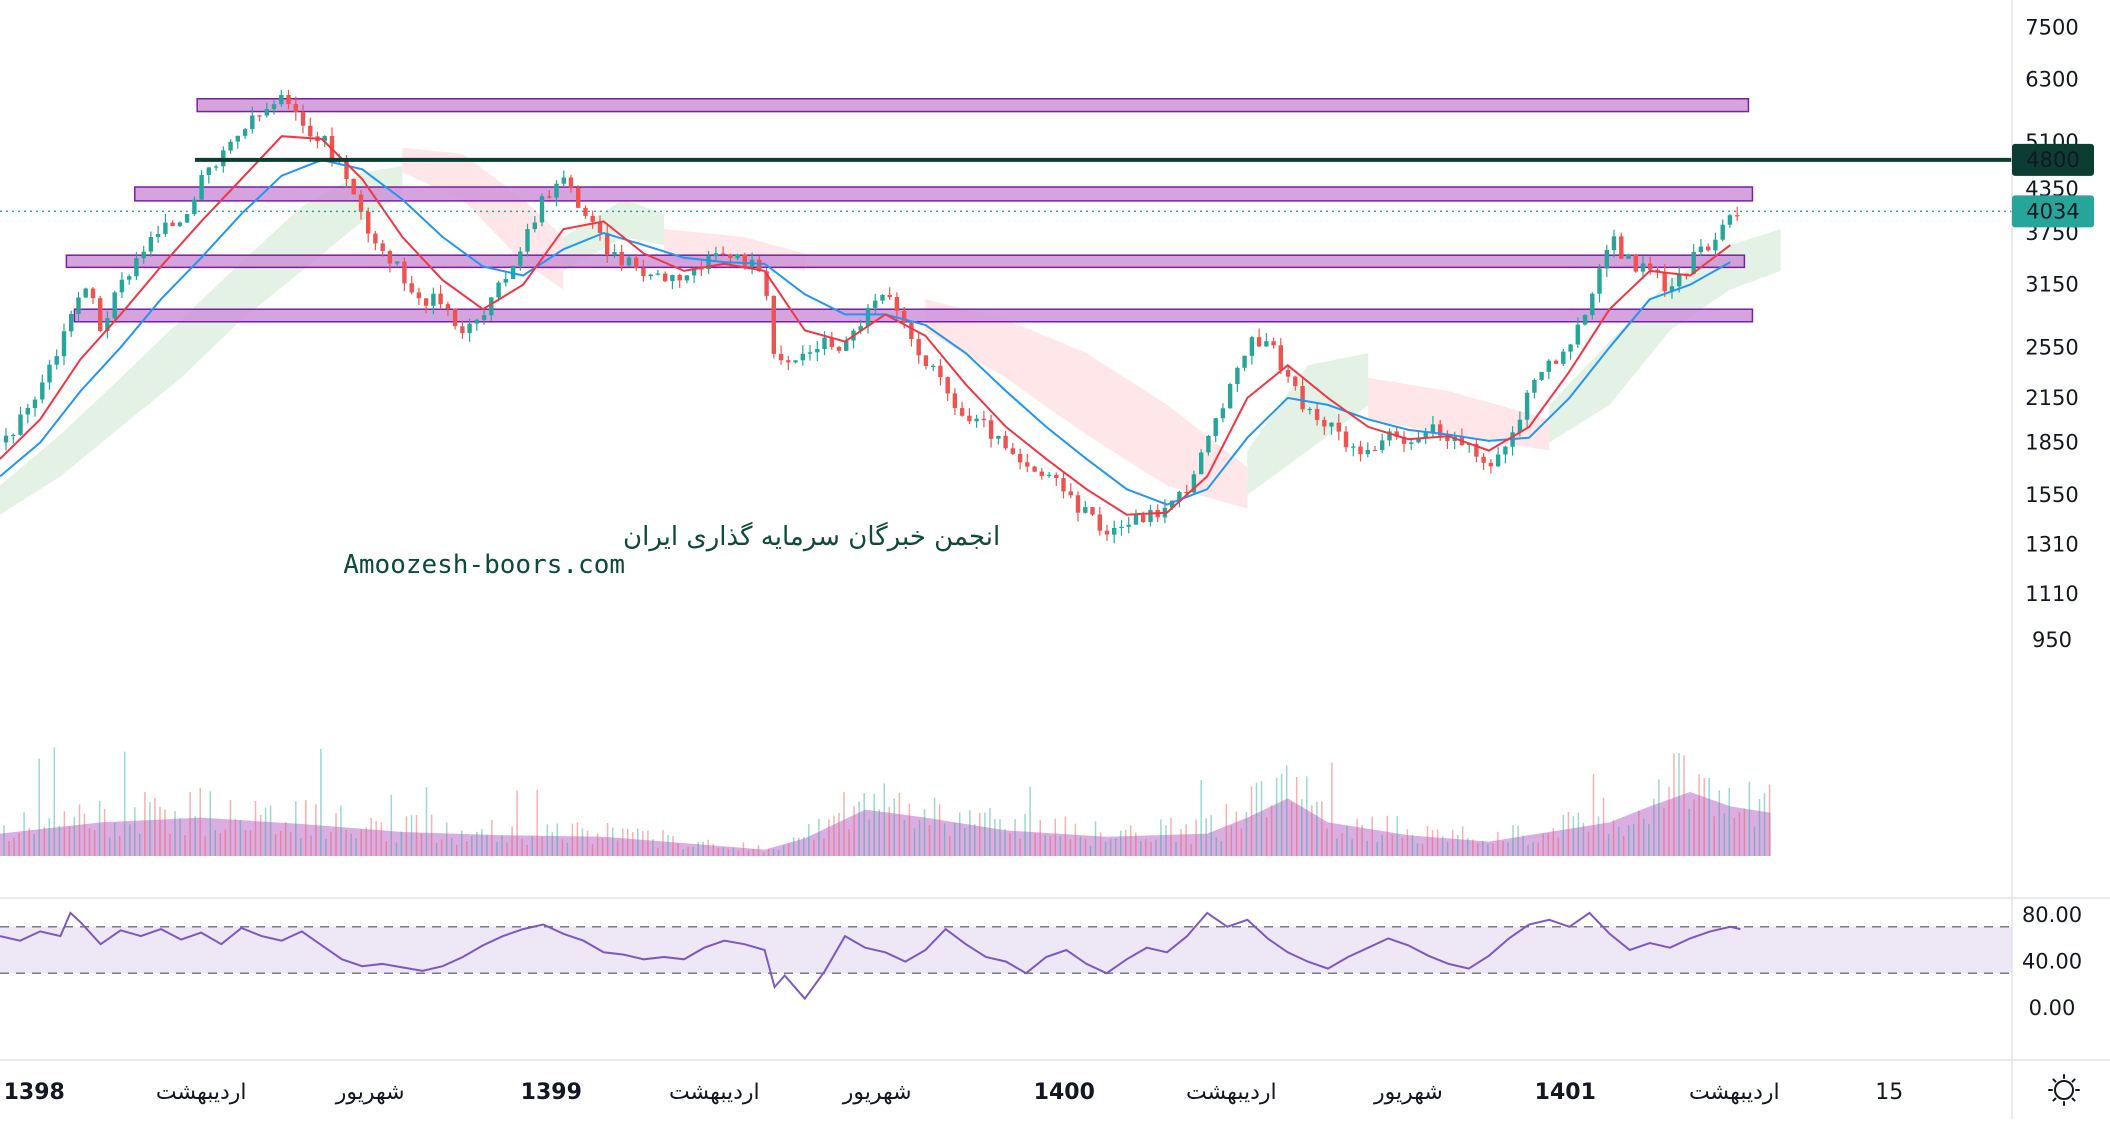 The width and height of the screenshot is (2110, 1123). Describe the element at coordinates (2051, 285) in the screenshot. I see `price-tick-label: 3150` at that location.